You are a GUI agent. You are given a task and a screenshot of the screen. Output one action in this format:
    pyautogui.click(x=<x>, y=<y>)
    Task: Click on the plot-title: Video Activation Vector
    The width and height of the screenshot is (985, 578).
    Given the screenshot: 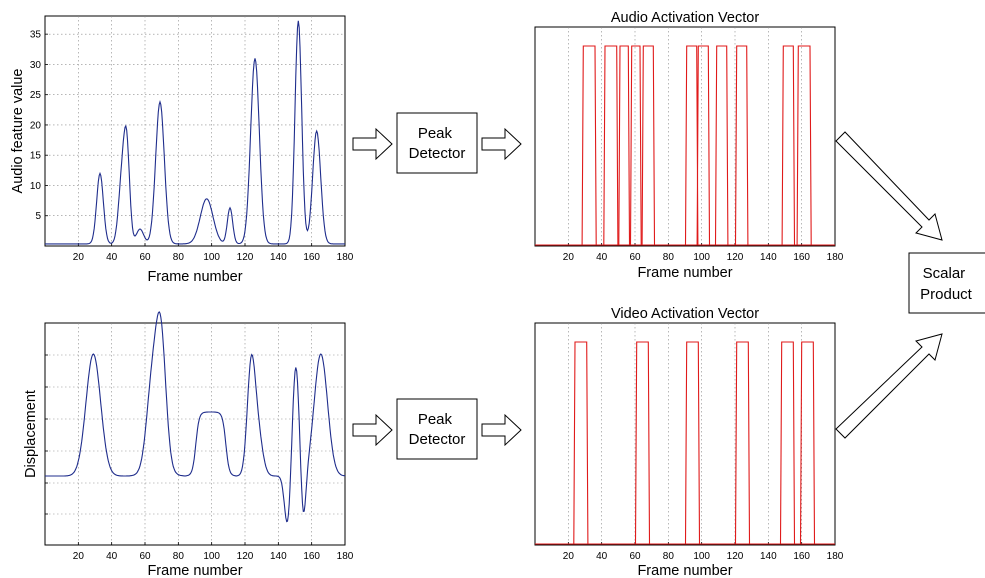 What is the action you would take?
    pyautogui.click(x=685, y=314)
    